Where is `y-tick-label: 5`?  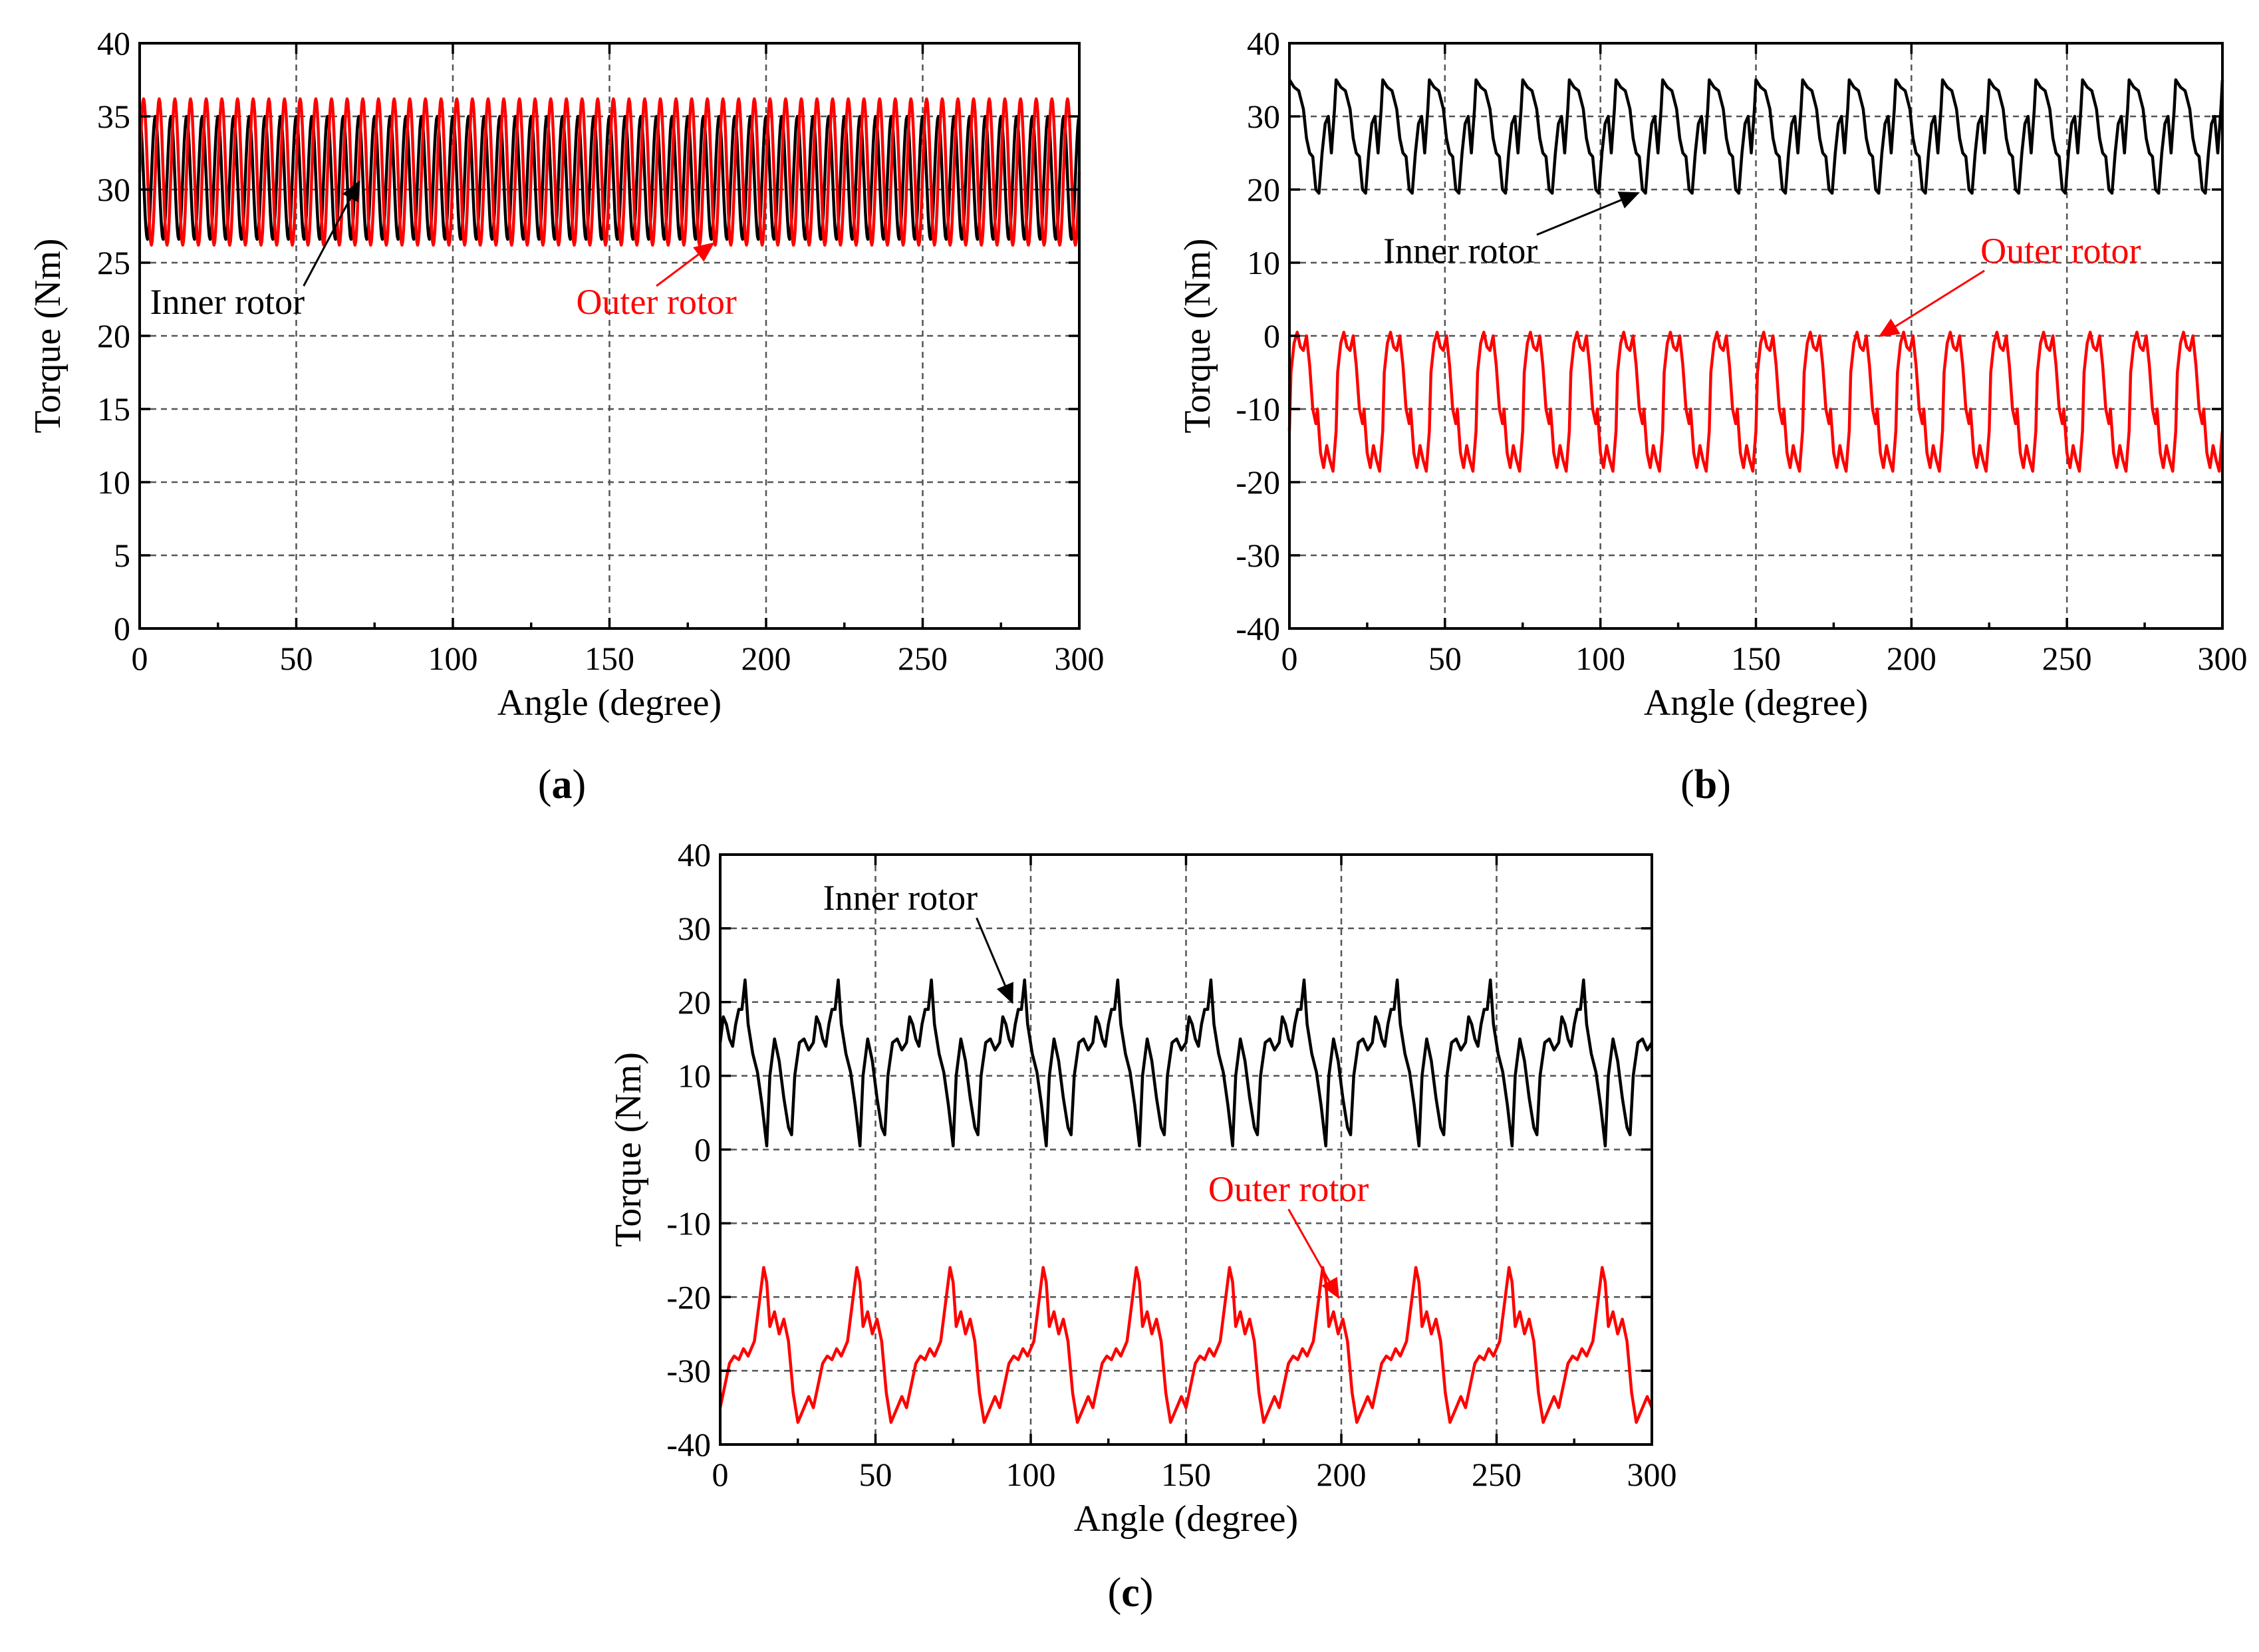
y-tick-label: 5 is located at coordinates (122, 555).